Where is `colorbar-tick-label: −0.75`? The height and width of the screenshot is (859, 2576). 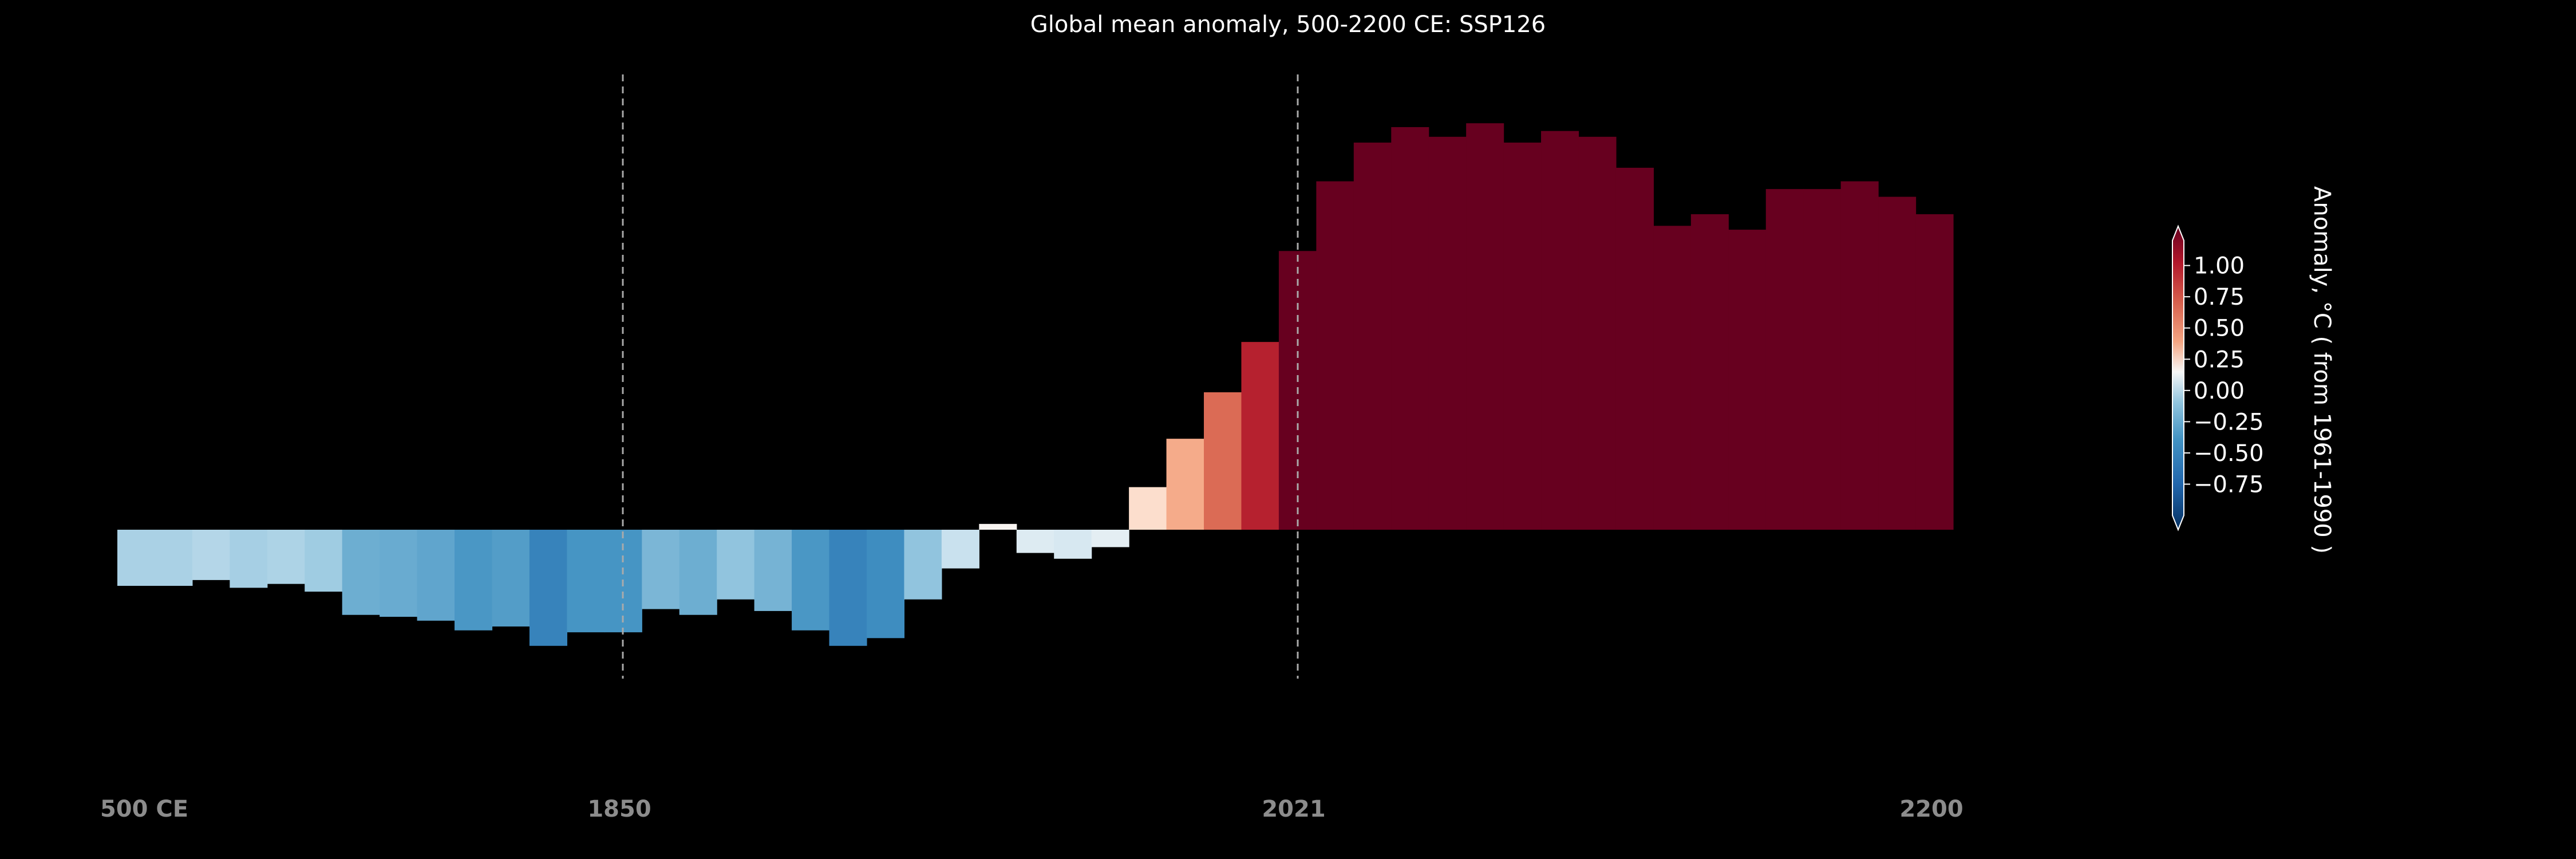
colorbar-tick-label: −0.75 is located at coordinates (2229, 484).